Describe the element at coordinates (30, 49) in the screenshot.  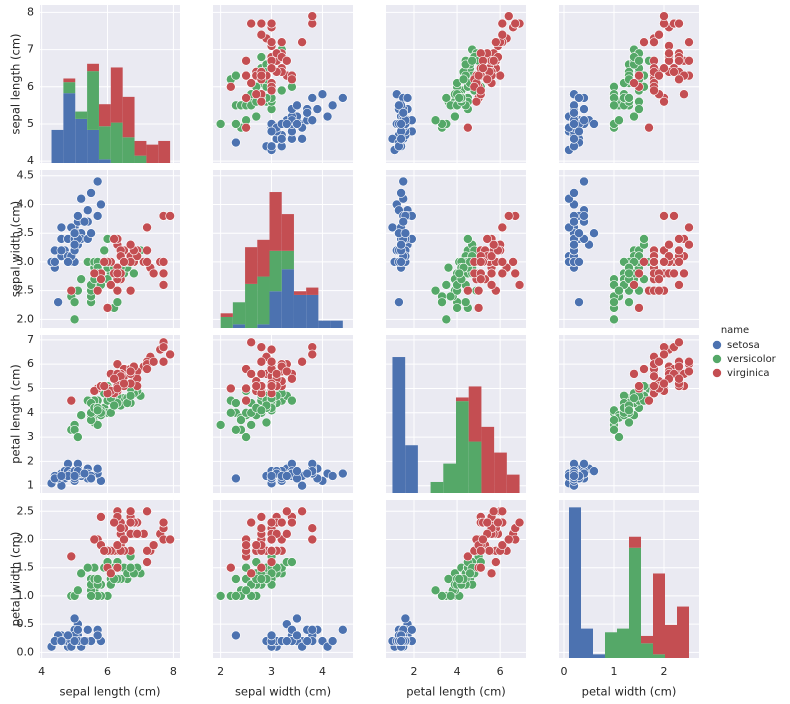
I see `y-tick-label: 7` at that location.